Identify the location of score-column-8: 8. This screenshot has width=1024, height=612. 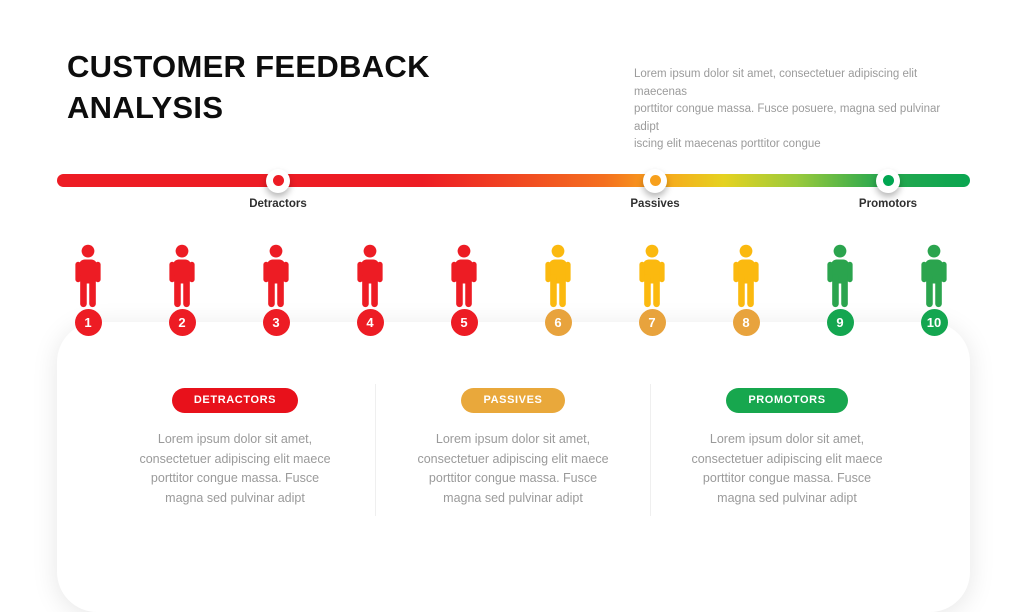
(746, 290).